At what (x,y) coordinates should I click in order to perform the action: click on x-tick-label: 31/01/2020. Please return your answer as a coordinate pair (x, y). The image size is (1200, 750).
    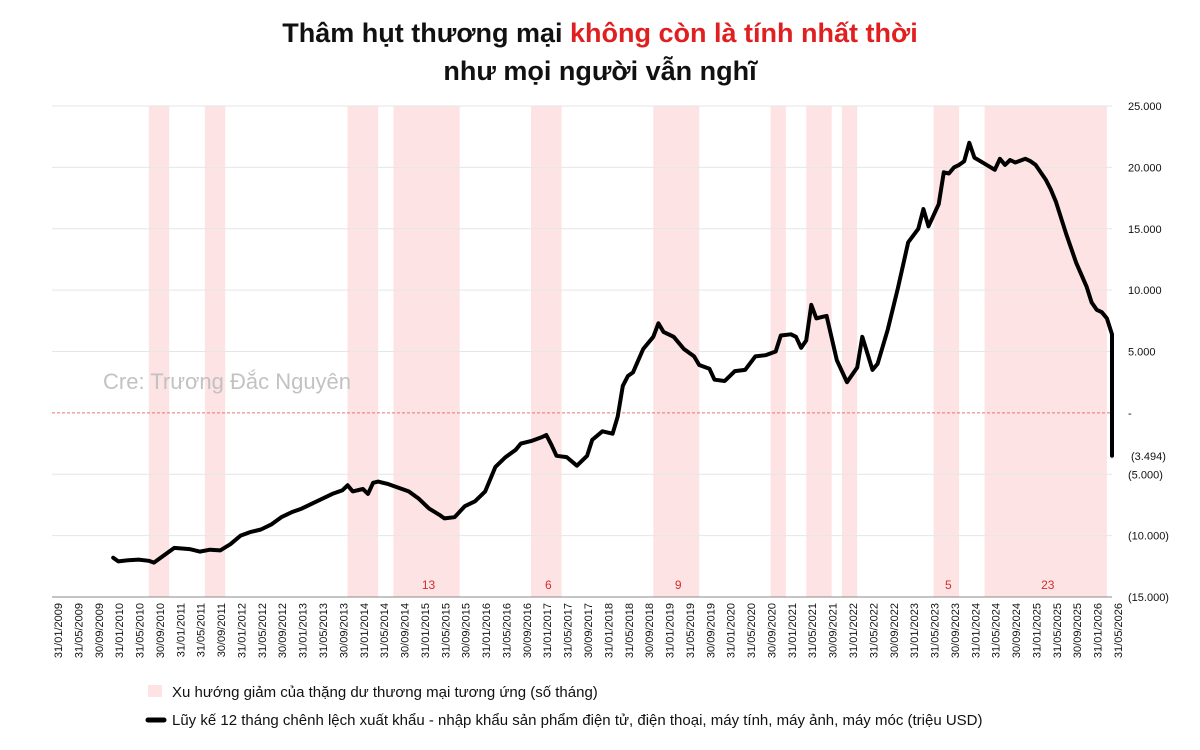
    Looking at the image, I should click on (732, 630).